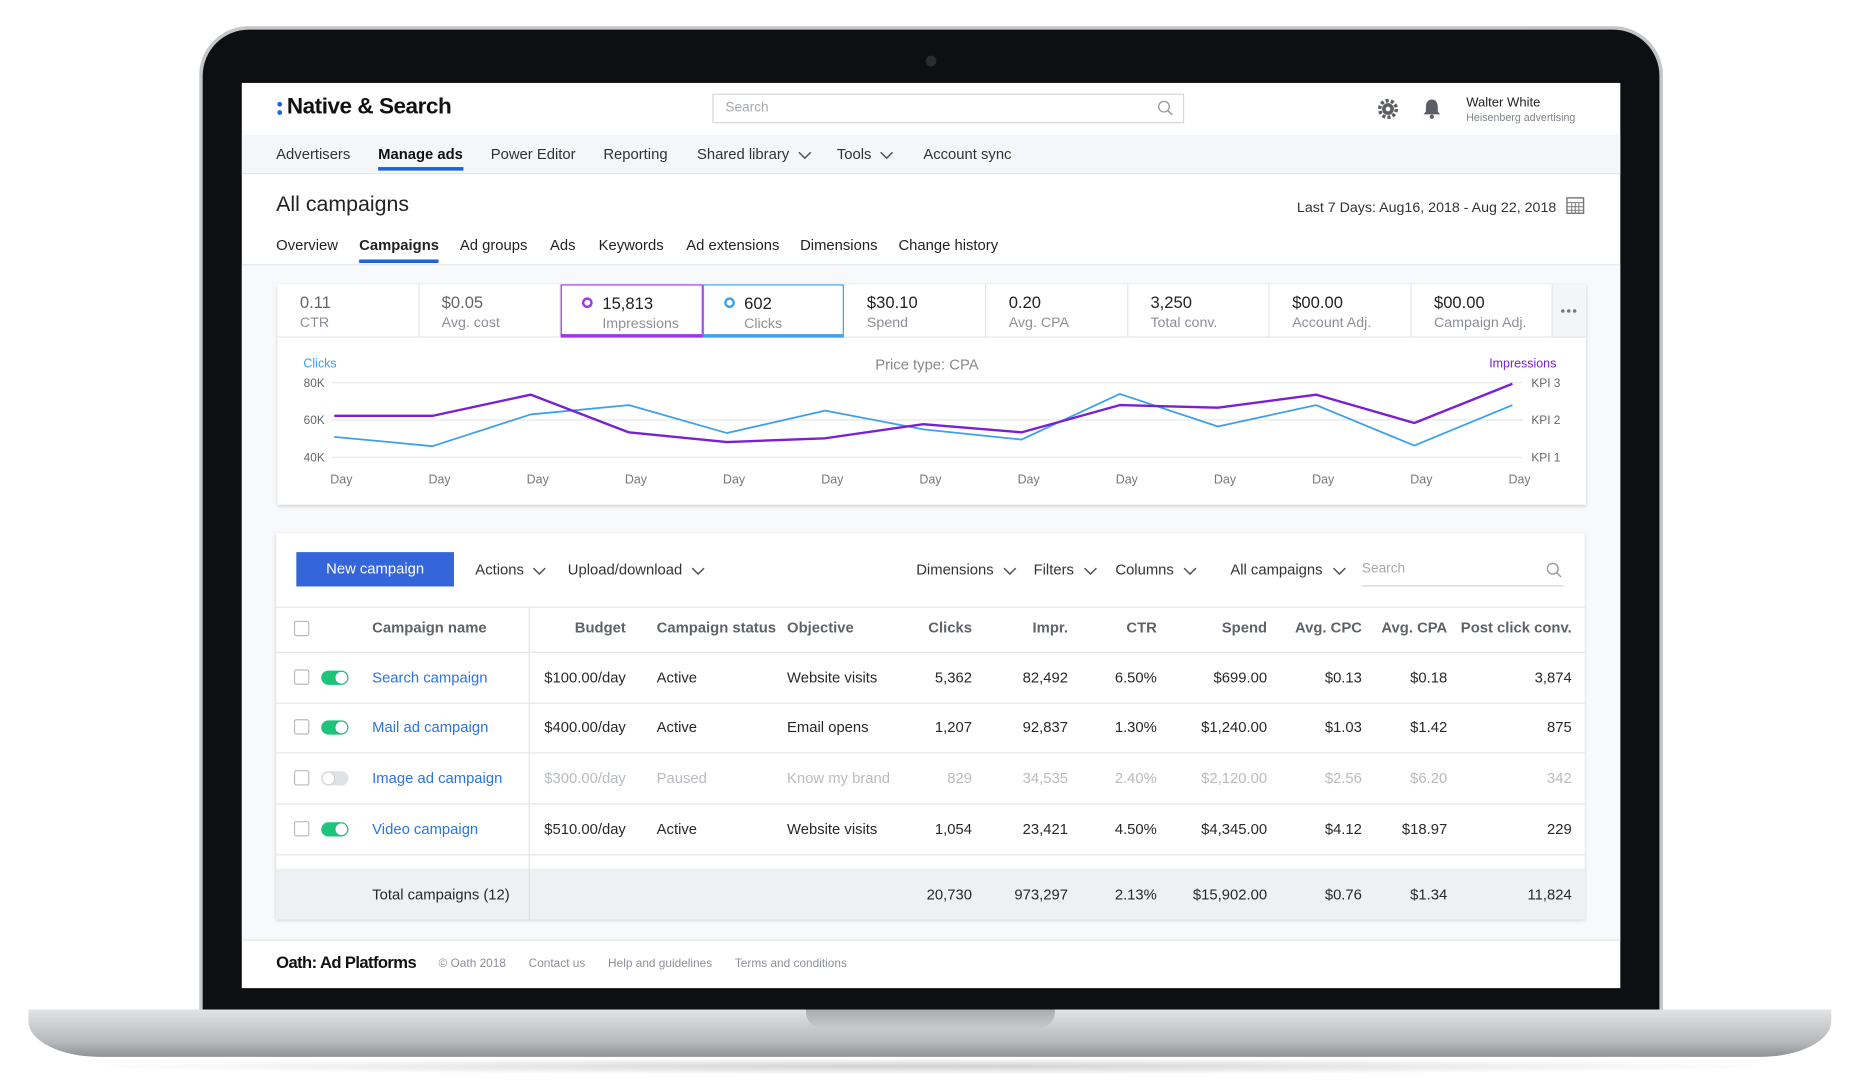 The height and width of the screenshot is (1090, 1849). What do you see at coordinates (949, 894) in the screenshot?
I see `totals-cell: 20,730` at bounding box center [949, 894].